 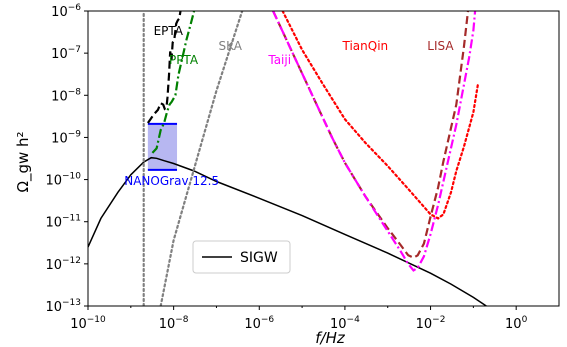 What do you see at coordinates (66, 137) in the screenshot?
I see `y-tick-label: 10⁻⁹` at bounding box center [66, 137].